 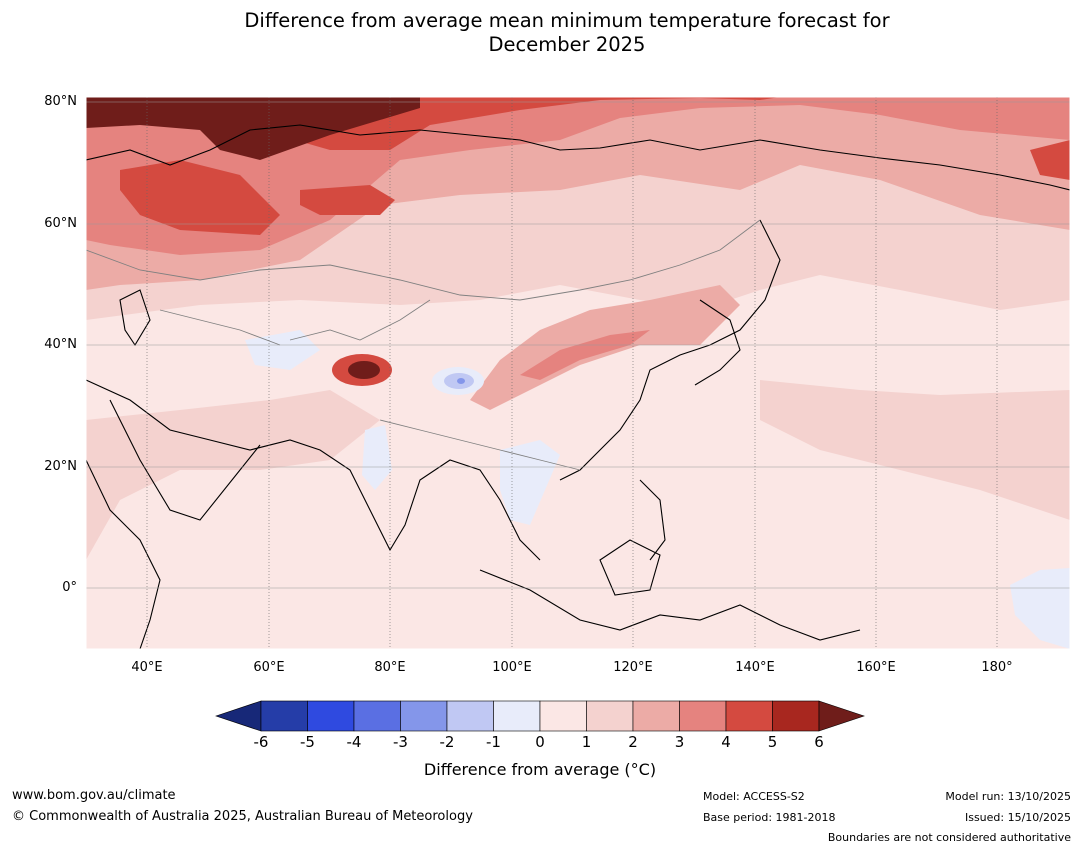 What do you see at coordinates (769, 817) in the screenshot?
I see `base-period: Base period: 1981-2018` at bounding box center [769, 817].